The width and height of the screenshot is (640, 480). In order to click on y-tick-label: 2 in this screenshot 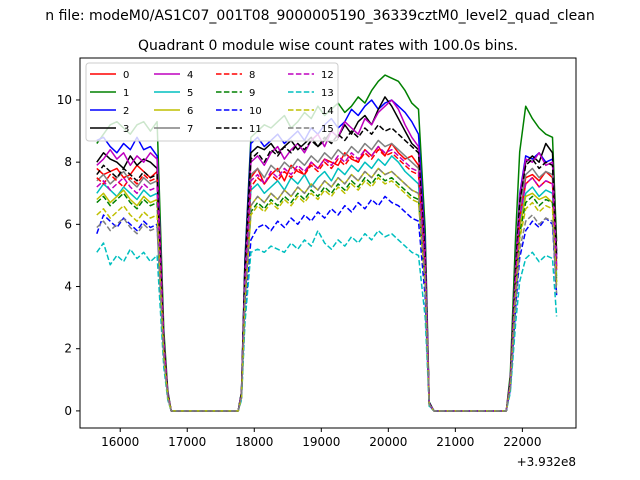, I will do `click(68, 349)`.